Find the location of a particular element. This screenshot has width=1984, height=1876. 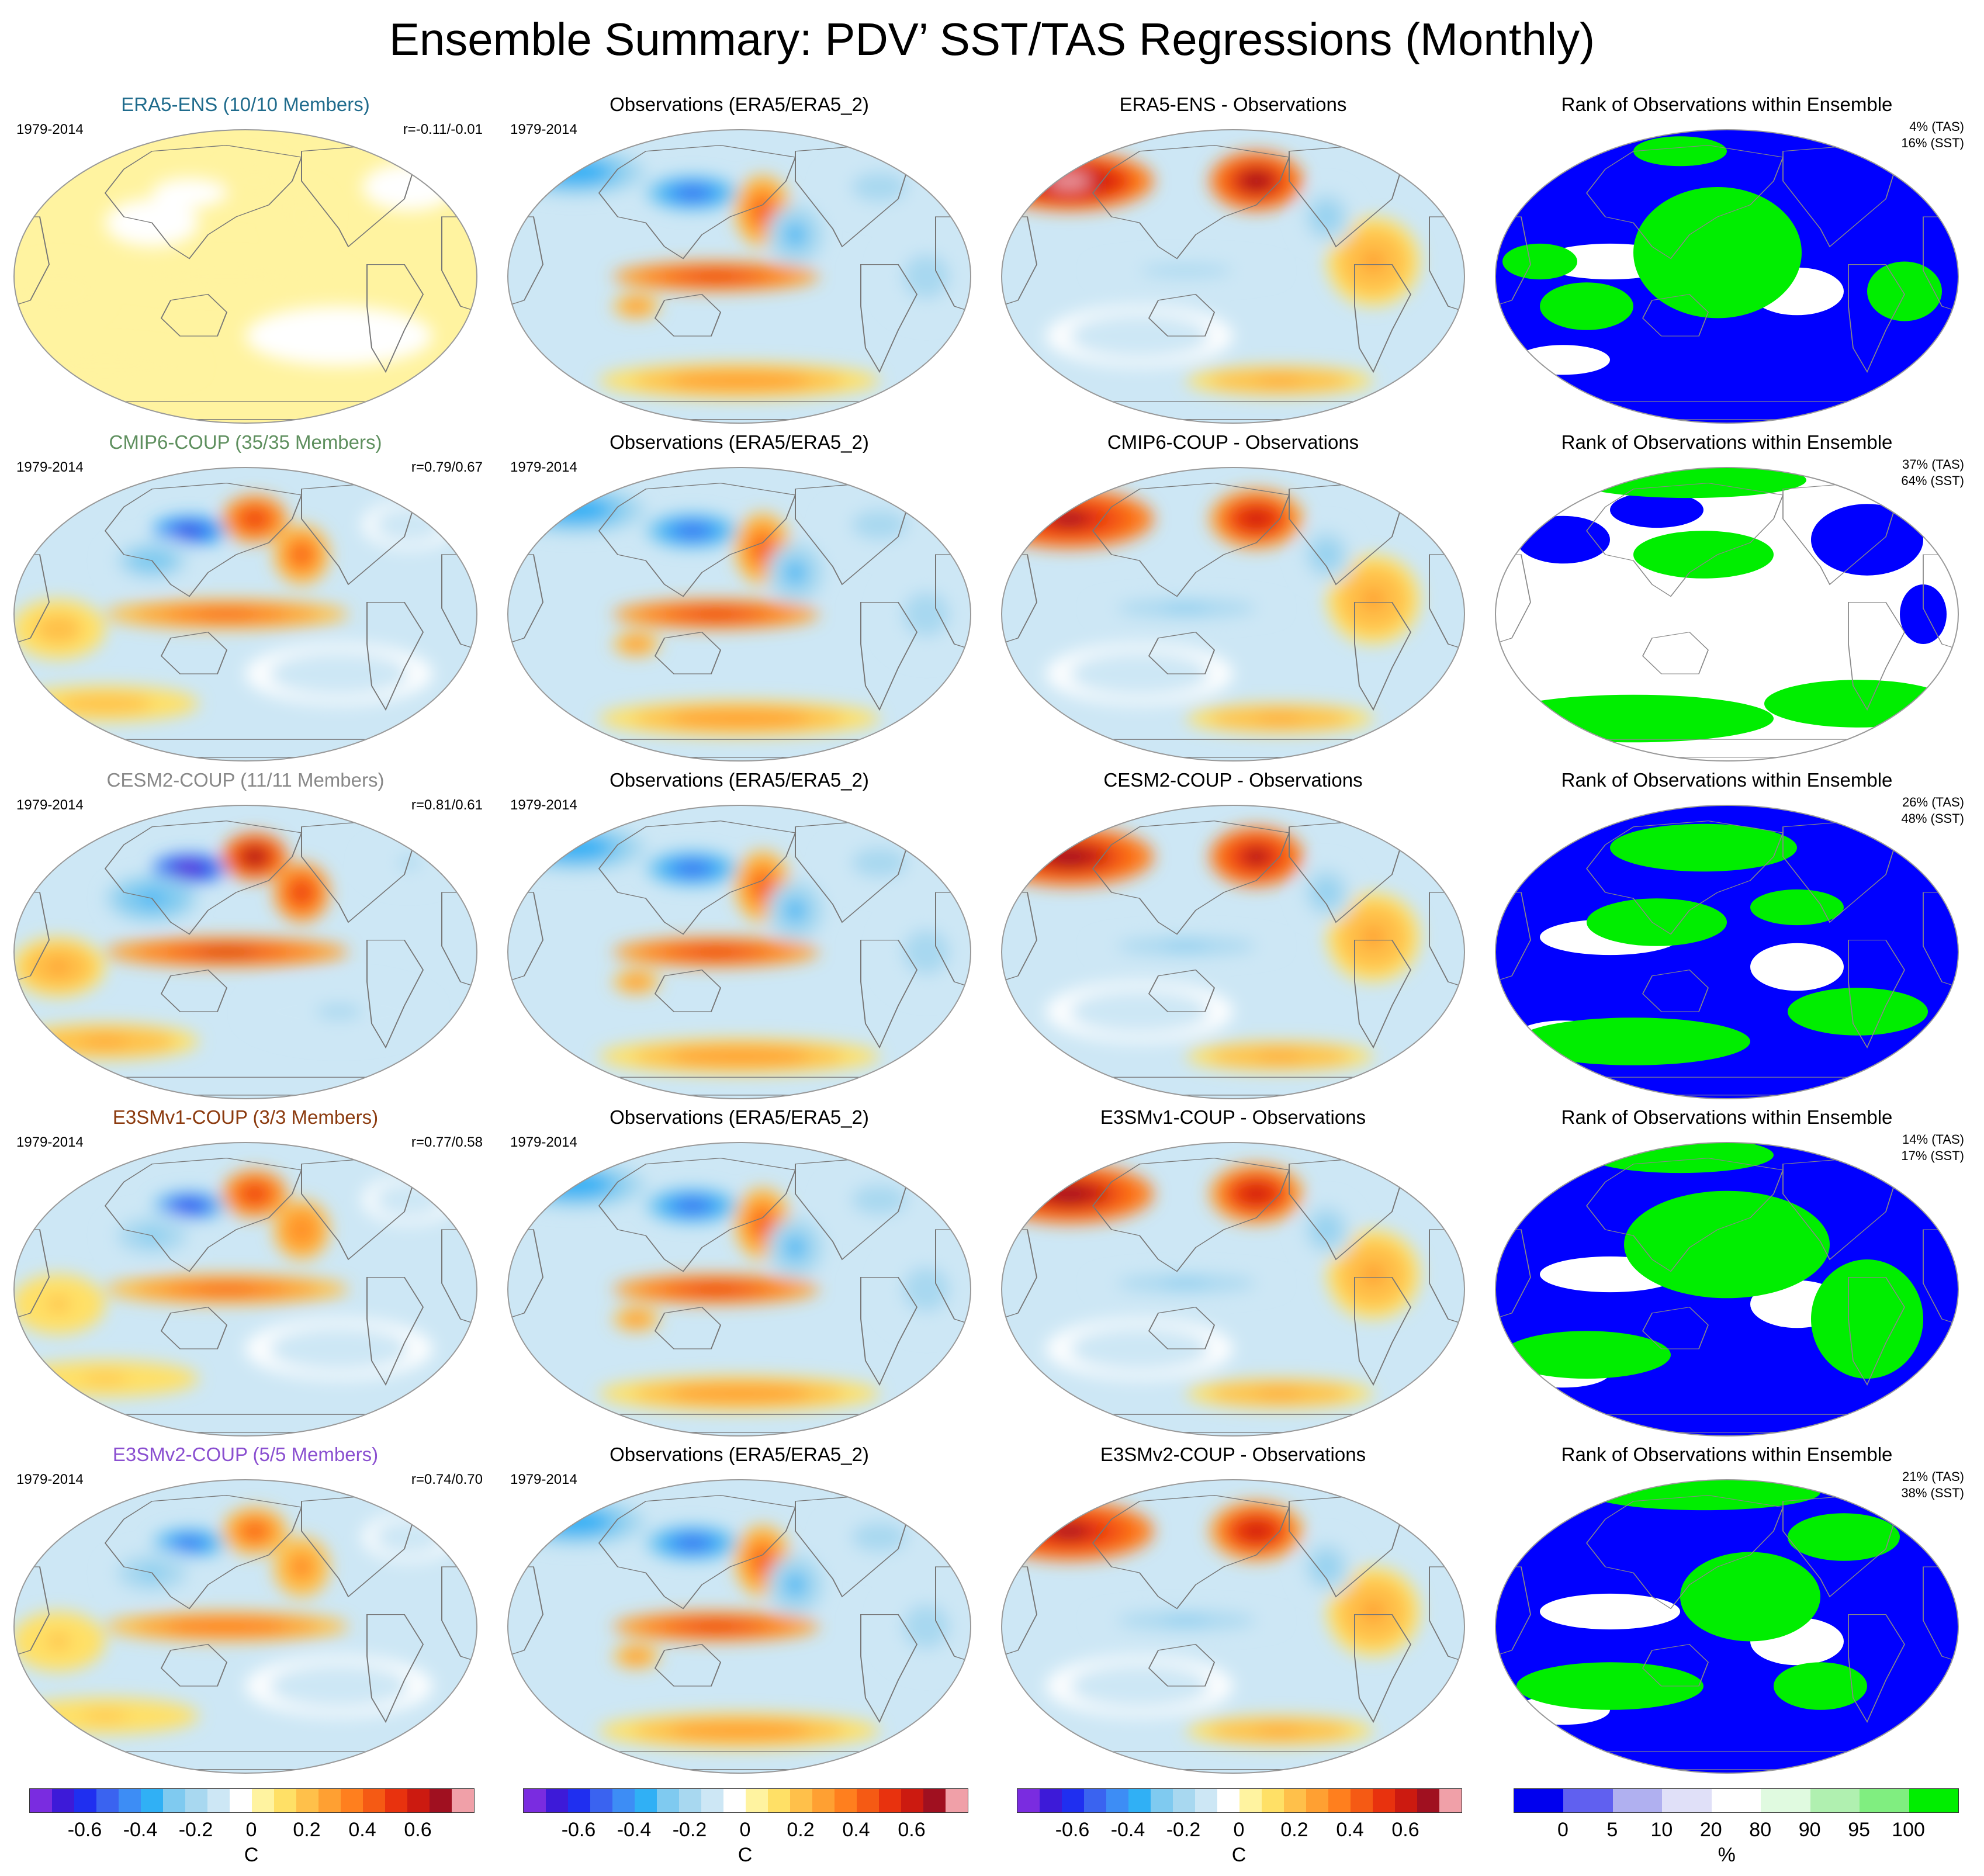

rank-tas-label: 4% (TAS) is located at coordinates (1936, 126).